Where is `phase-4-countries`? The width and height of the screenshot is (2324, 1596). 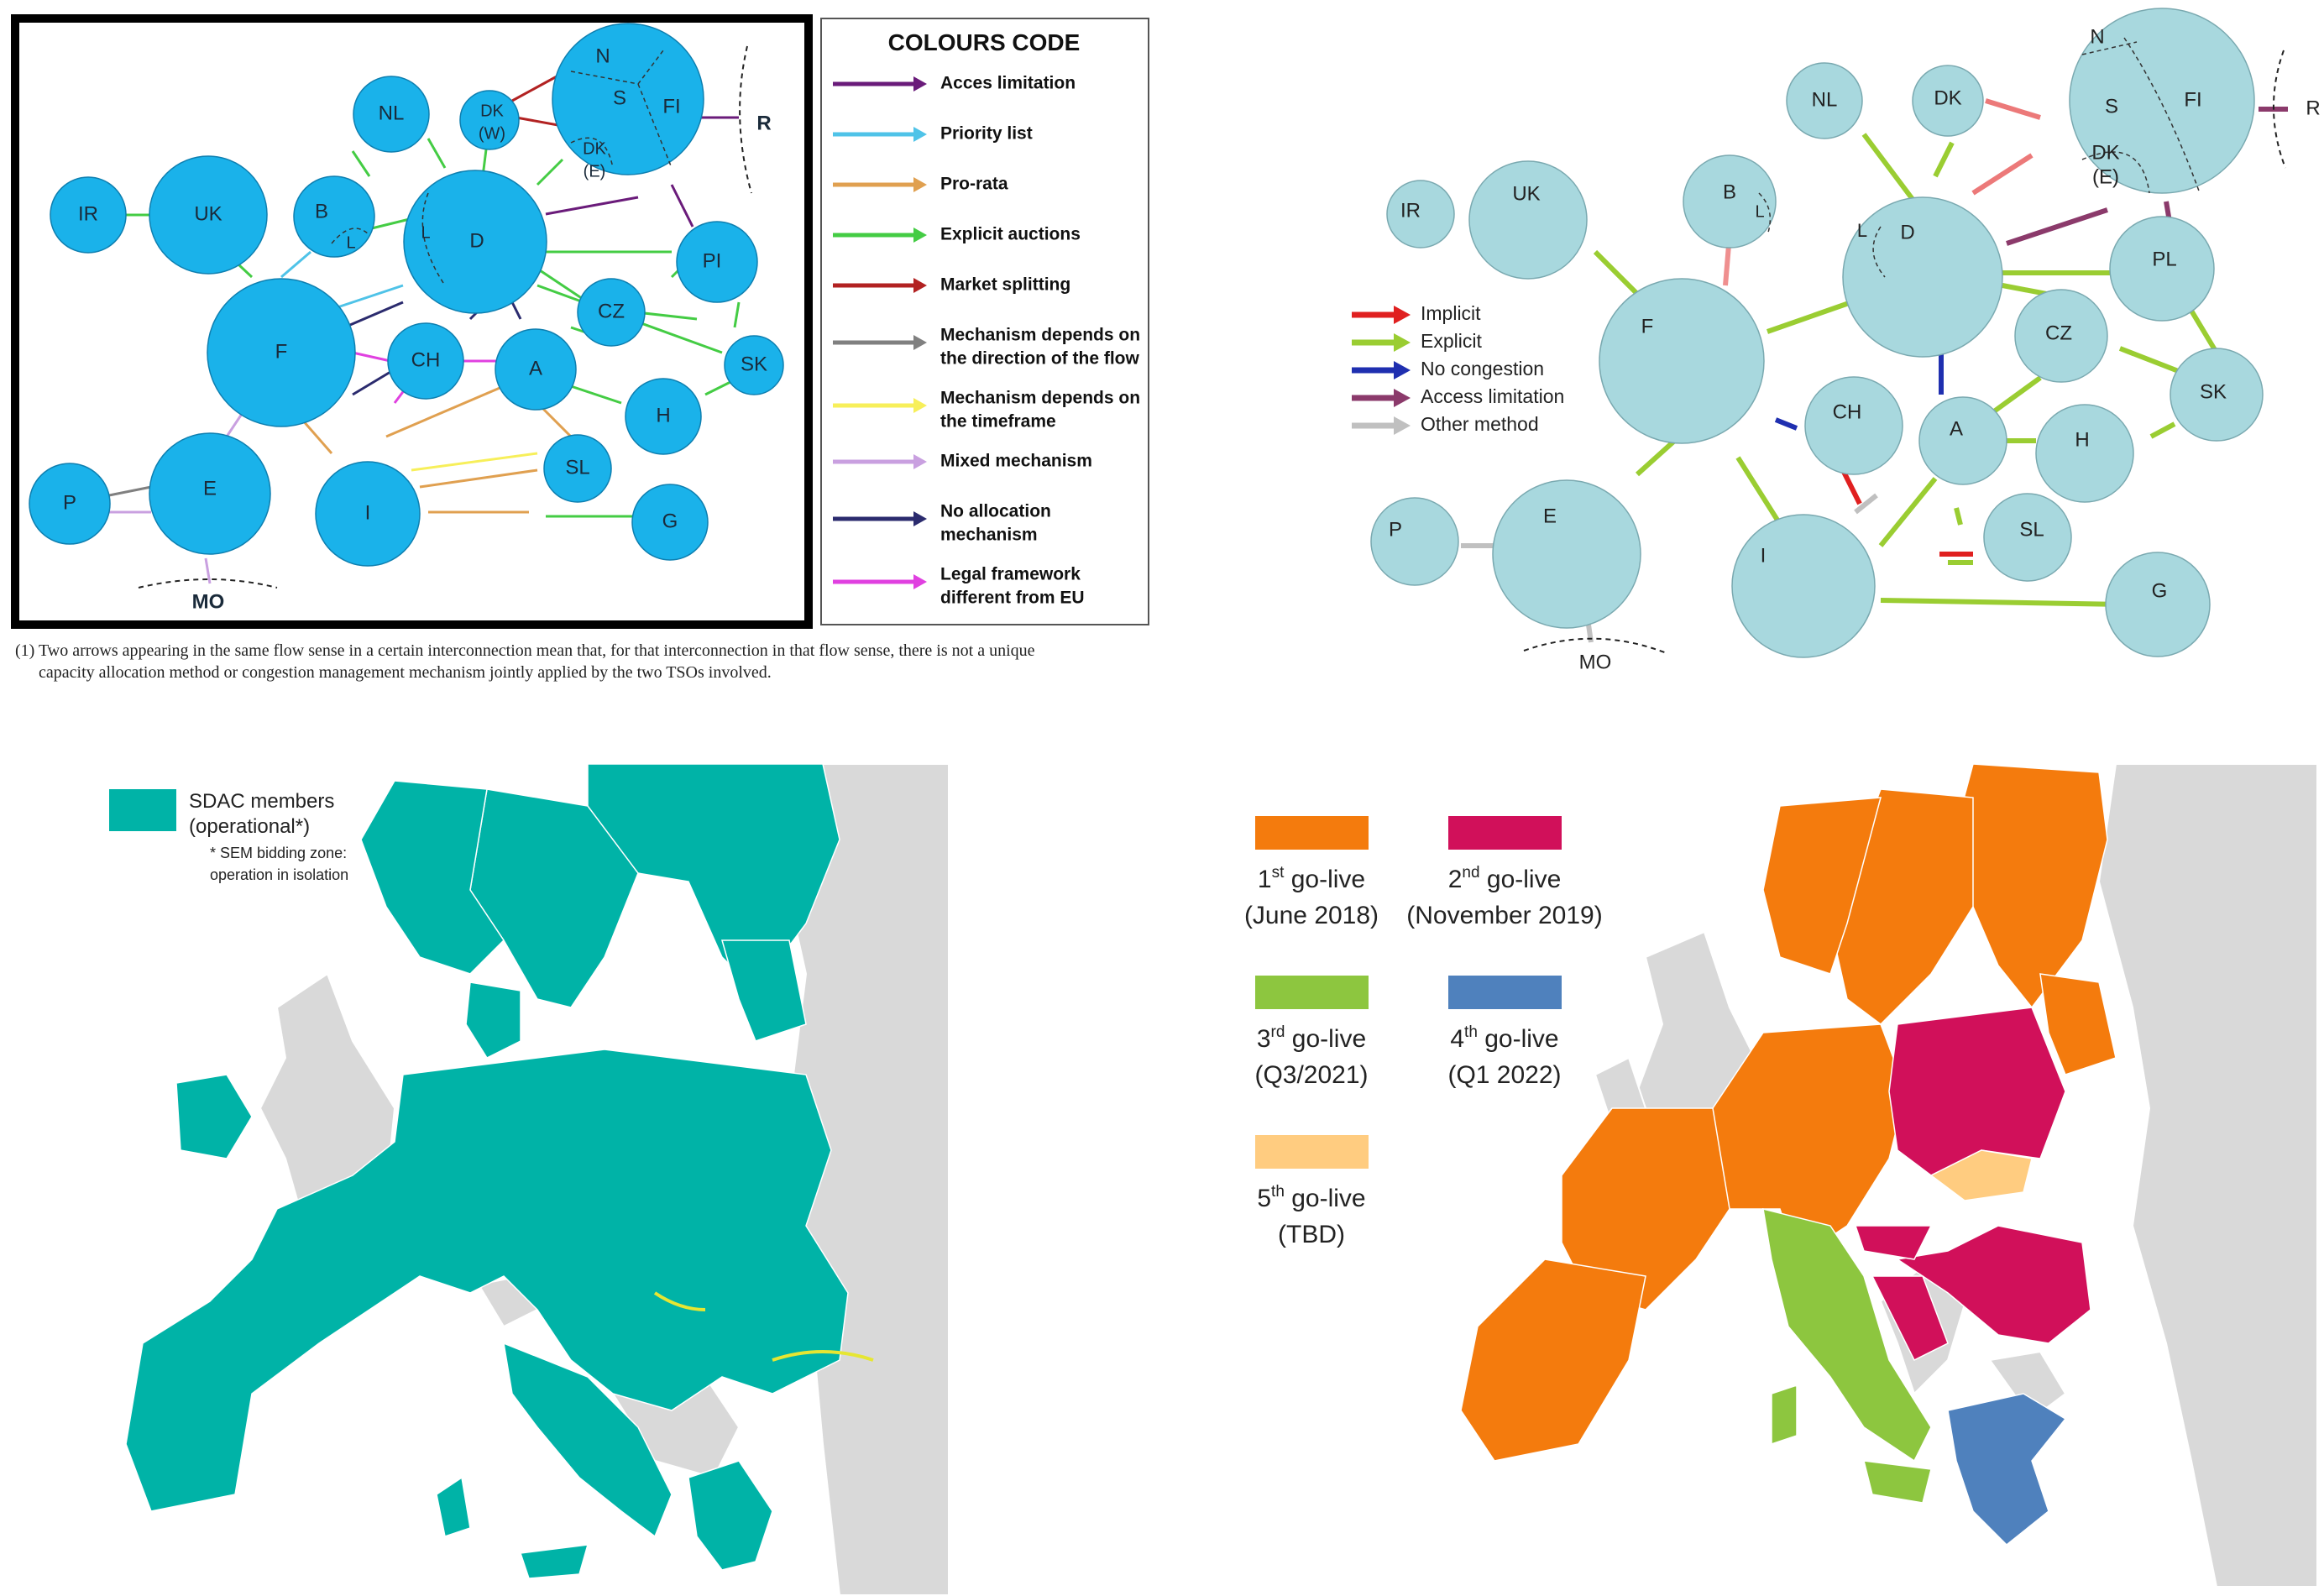 phase-4-countries is located at coordinates (2007, 1469).